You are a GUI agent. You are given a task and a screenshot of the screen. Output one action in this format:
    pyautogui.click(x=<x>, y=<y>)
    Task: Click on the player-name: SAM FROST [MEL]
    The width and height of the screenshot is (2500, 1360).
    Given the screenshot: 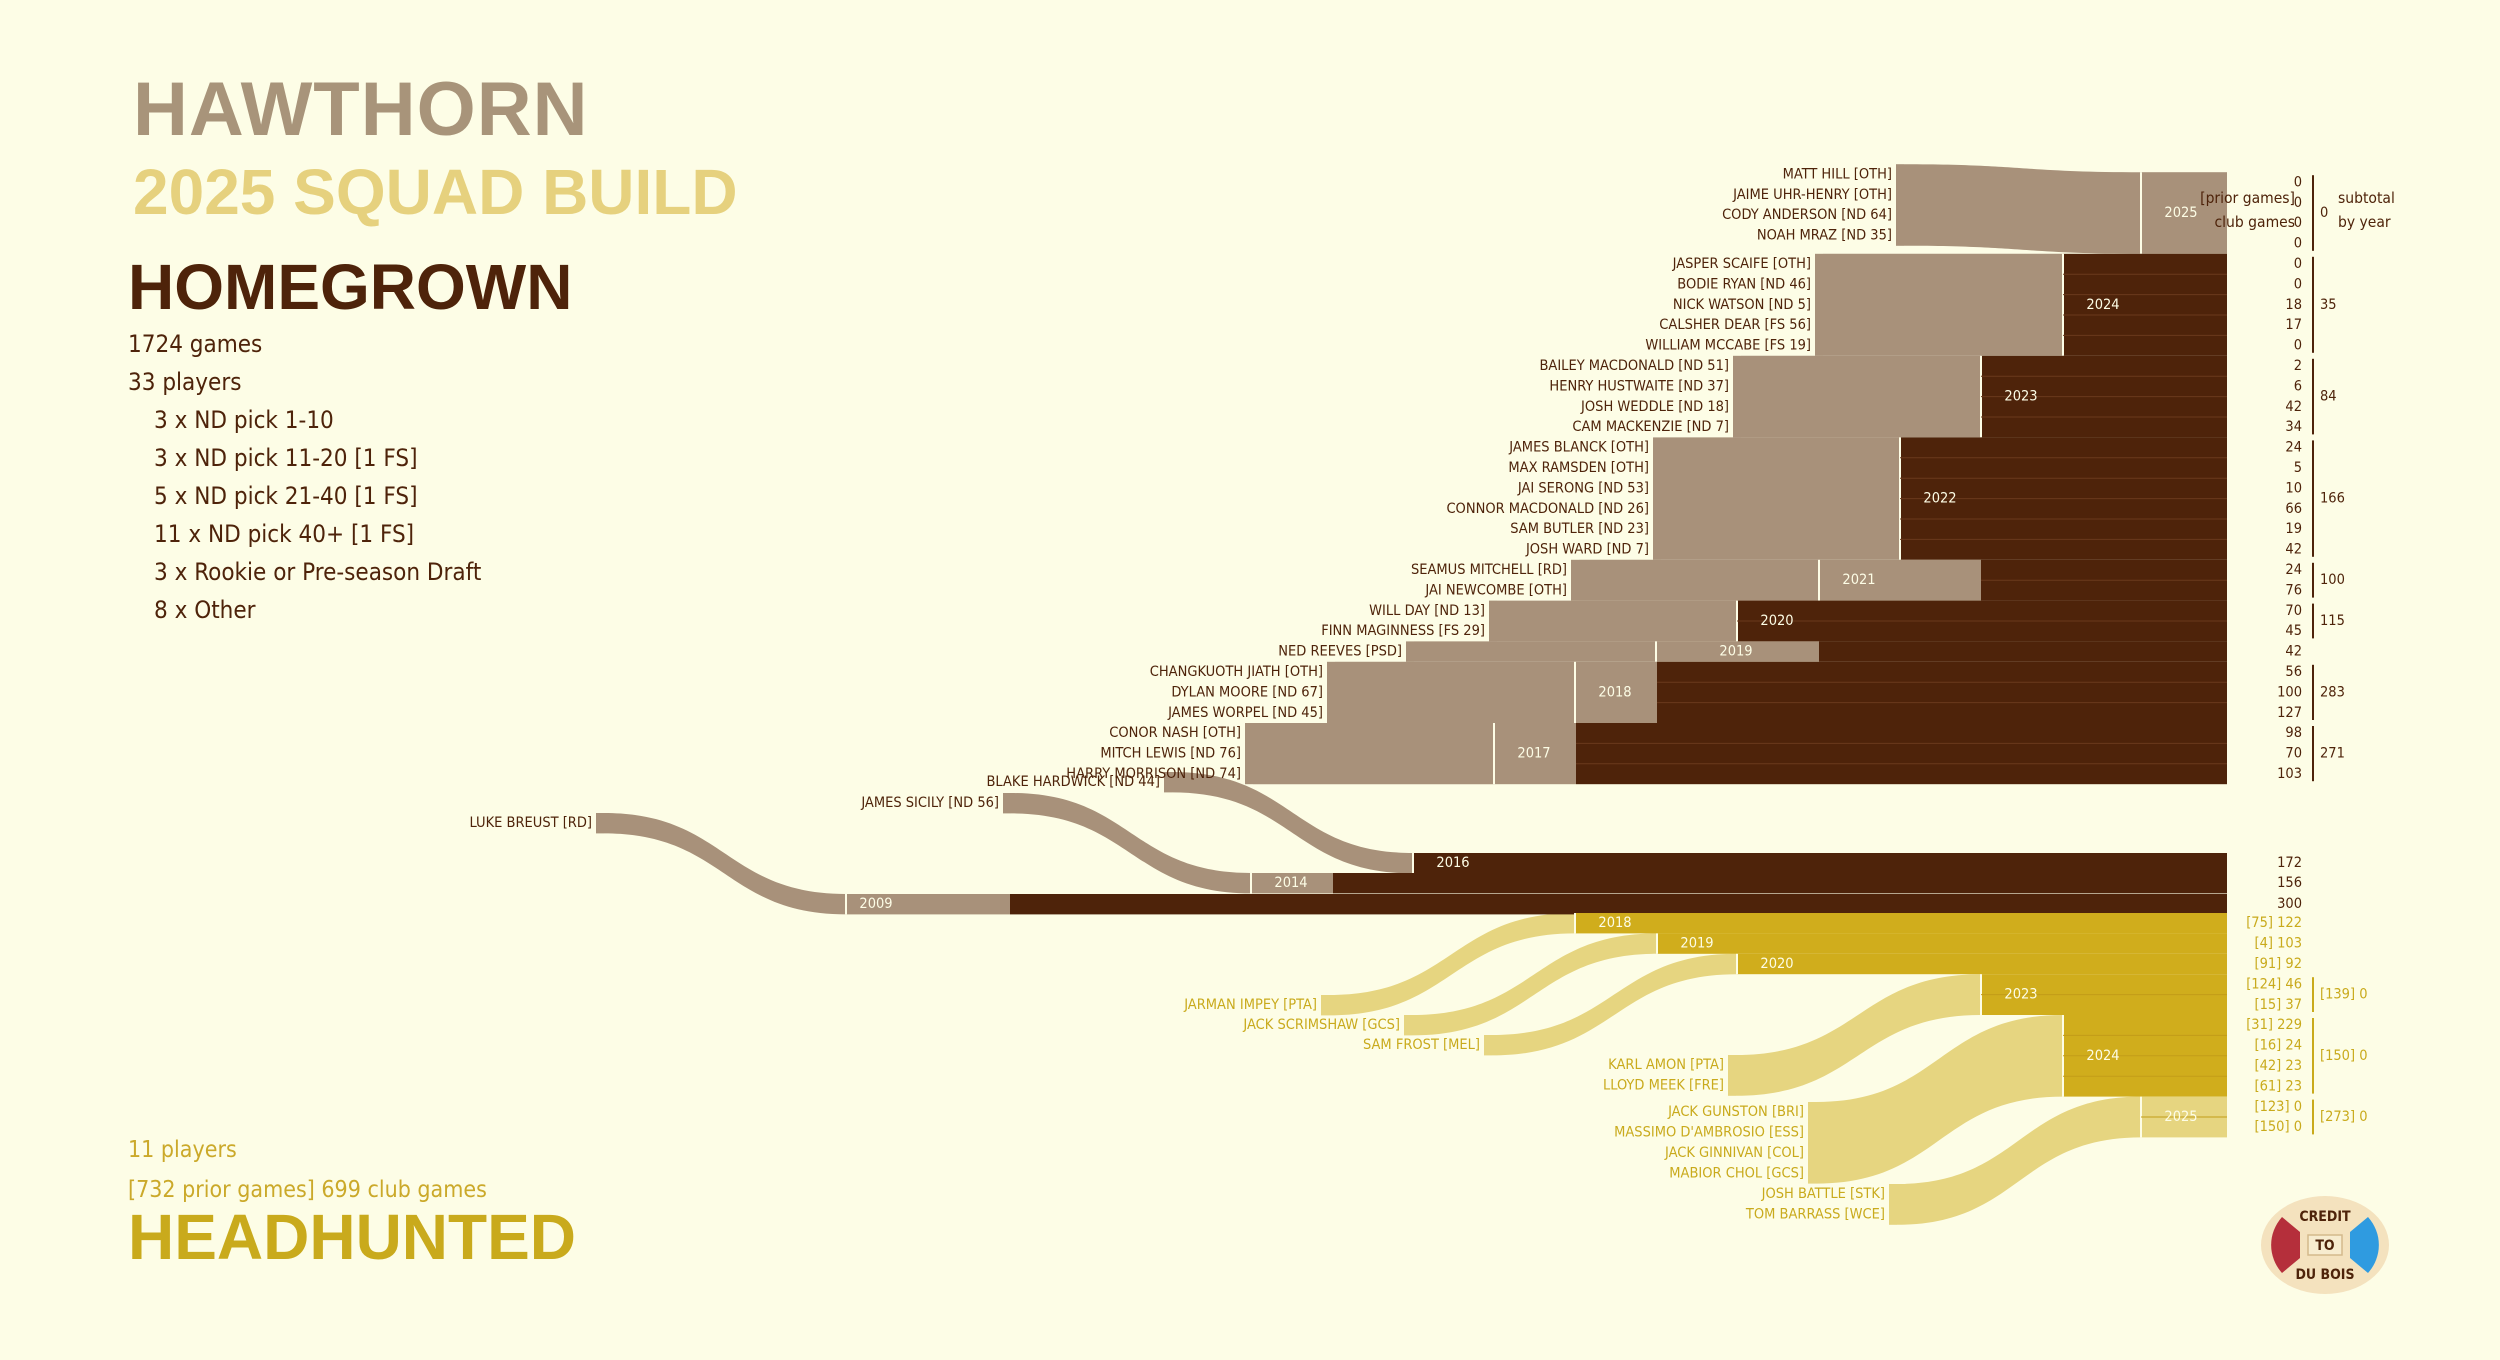 What is the action you would take?
    pyautogui.click(x=1421, y=1045)
    